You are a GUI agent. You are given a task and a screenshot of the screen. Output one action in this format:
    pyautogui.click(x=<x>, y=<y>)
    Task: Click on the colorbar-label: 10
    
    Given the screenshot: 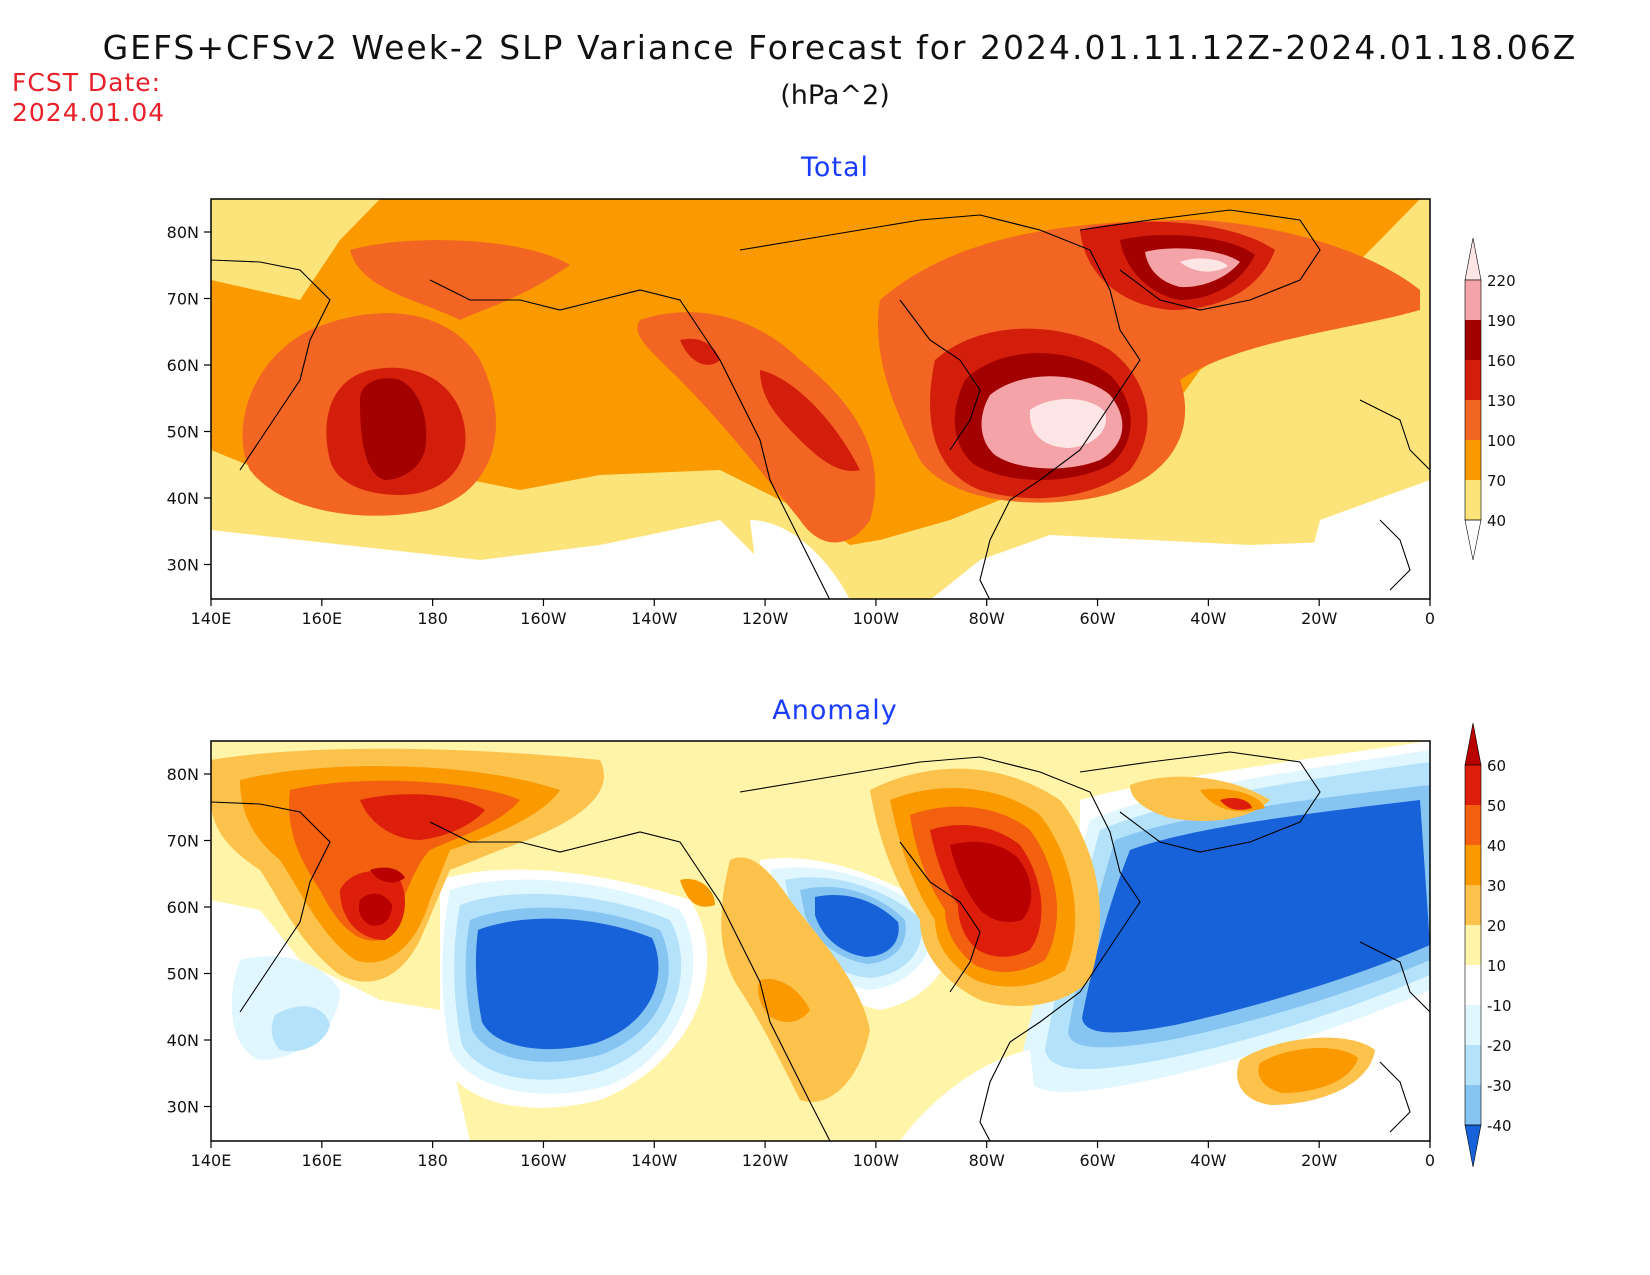 What is the action you would take?
    pyautogui.click(x=1496, y=966)
    